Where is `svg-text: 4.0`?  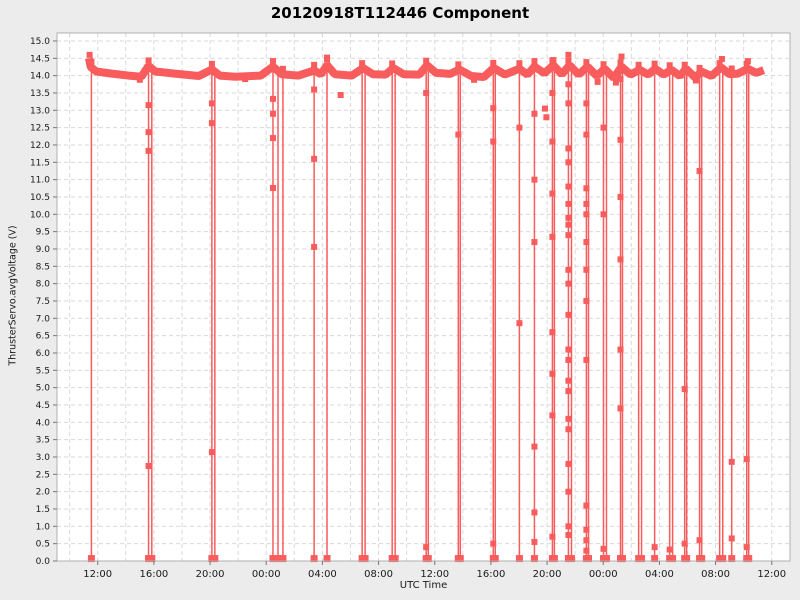 svg-text: 4.0 is located at coordinates (43, 423).